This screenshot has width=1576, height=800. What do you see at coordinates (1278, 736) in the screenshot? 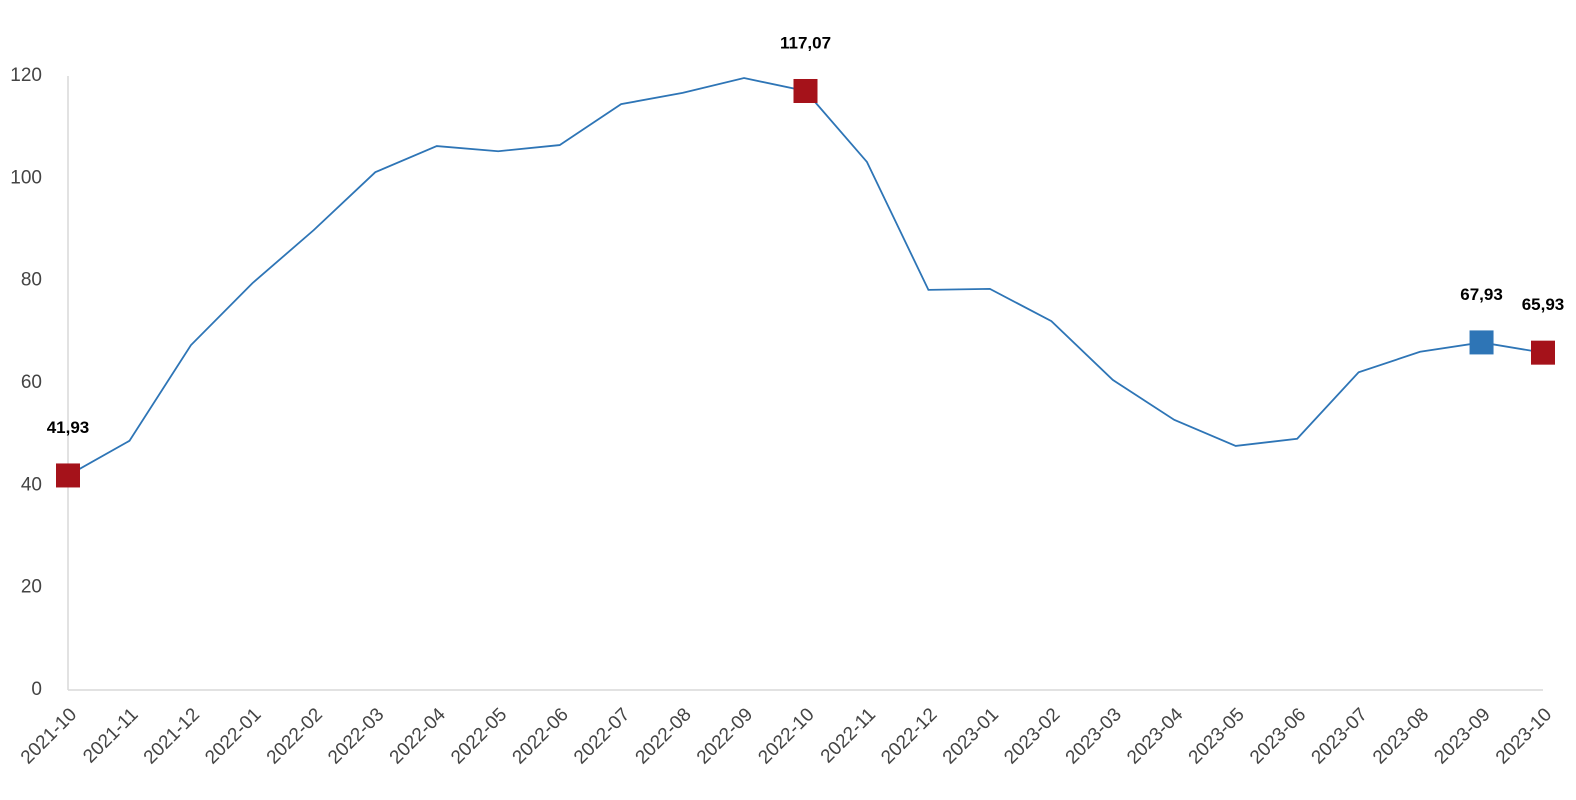
I see `x-tick-label: 2023-06` at bounding box center [1278, 736].